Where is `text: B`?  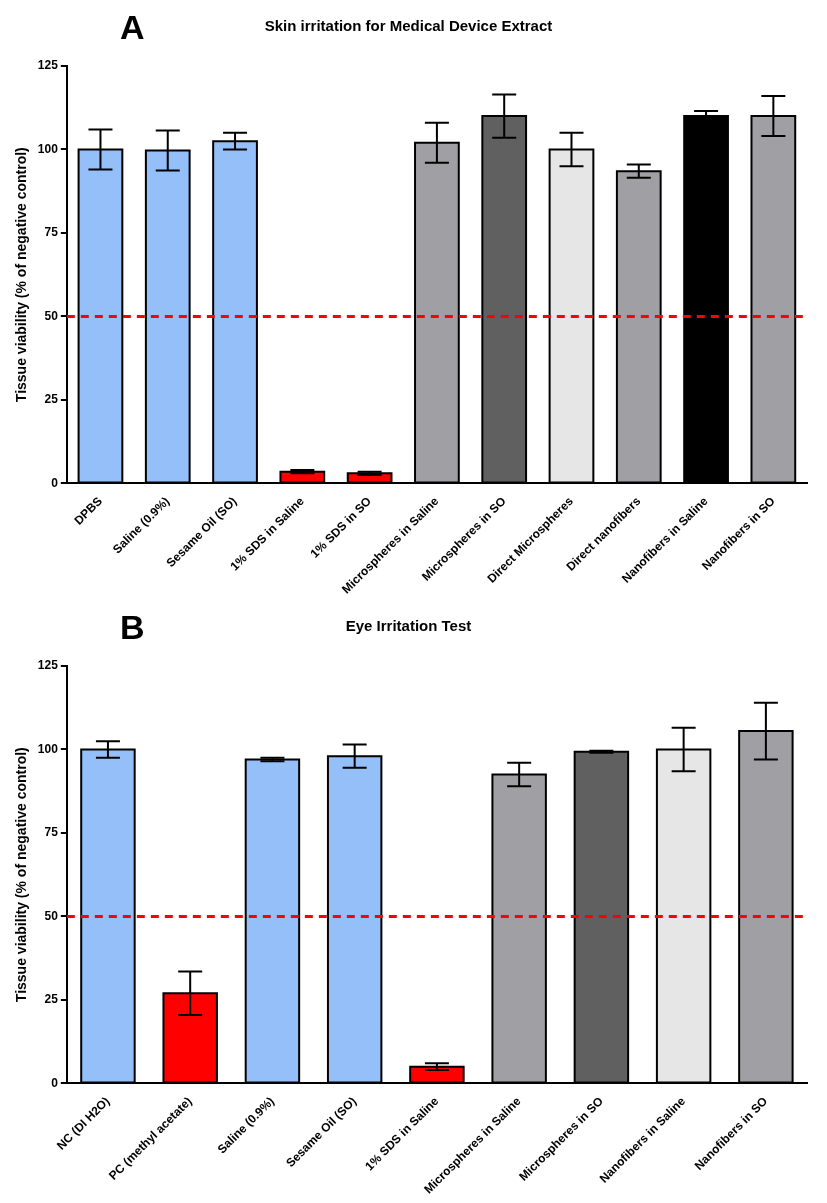 text: B is located at coordinates (132, 627).